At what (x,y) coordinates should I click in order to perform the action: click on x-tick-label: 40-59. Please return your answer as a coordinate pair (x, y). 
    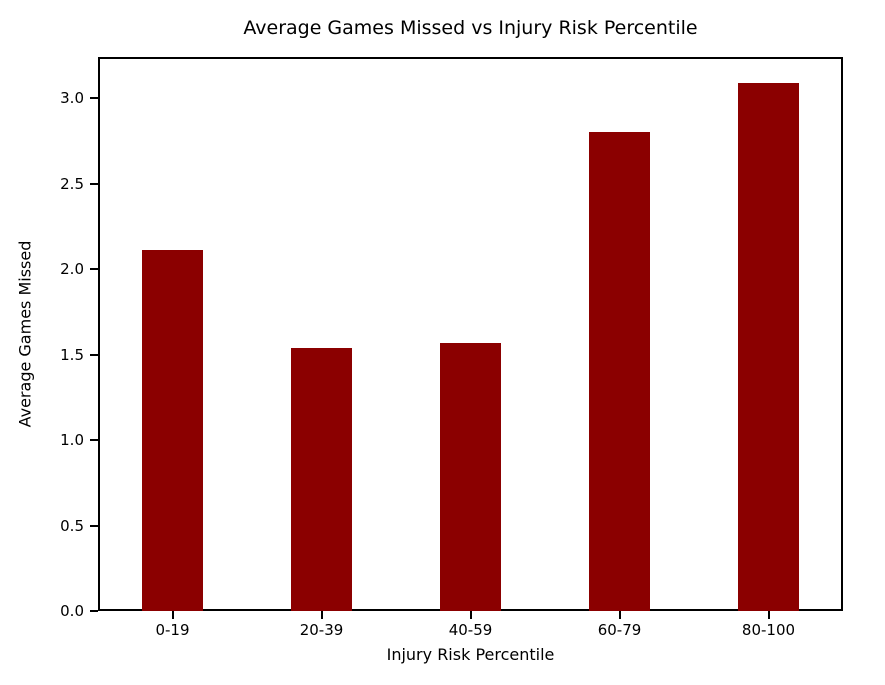
    Looking at the image, I should click on (470, 630).